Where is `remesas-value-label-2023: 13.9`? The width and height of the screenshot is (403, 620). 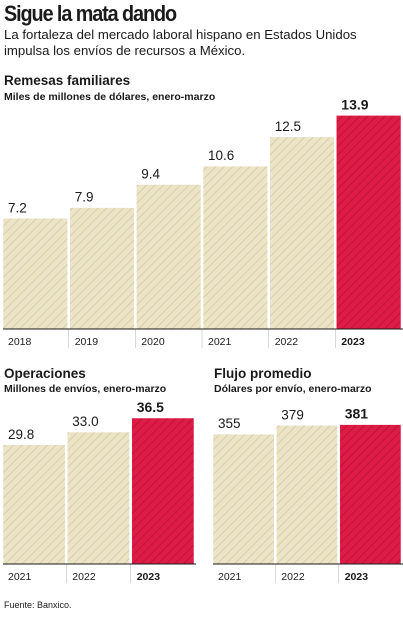
remesas-value-label-2023: 13.9 is located at coordinates (354, 104).